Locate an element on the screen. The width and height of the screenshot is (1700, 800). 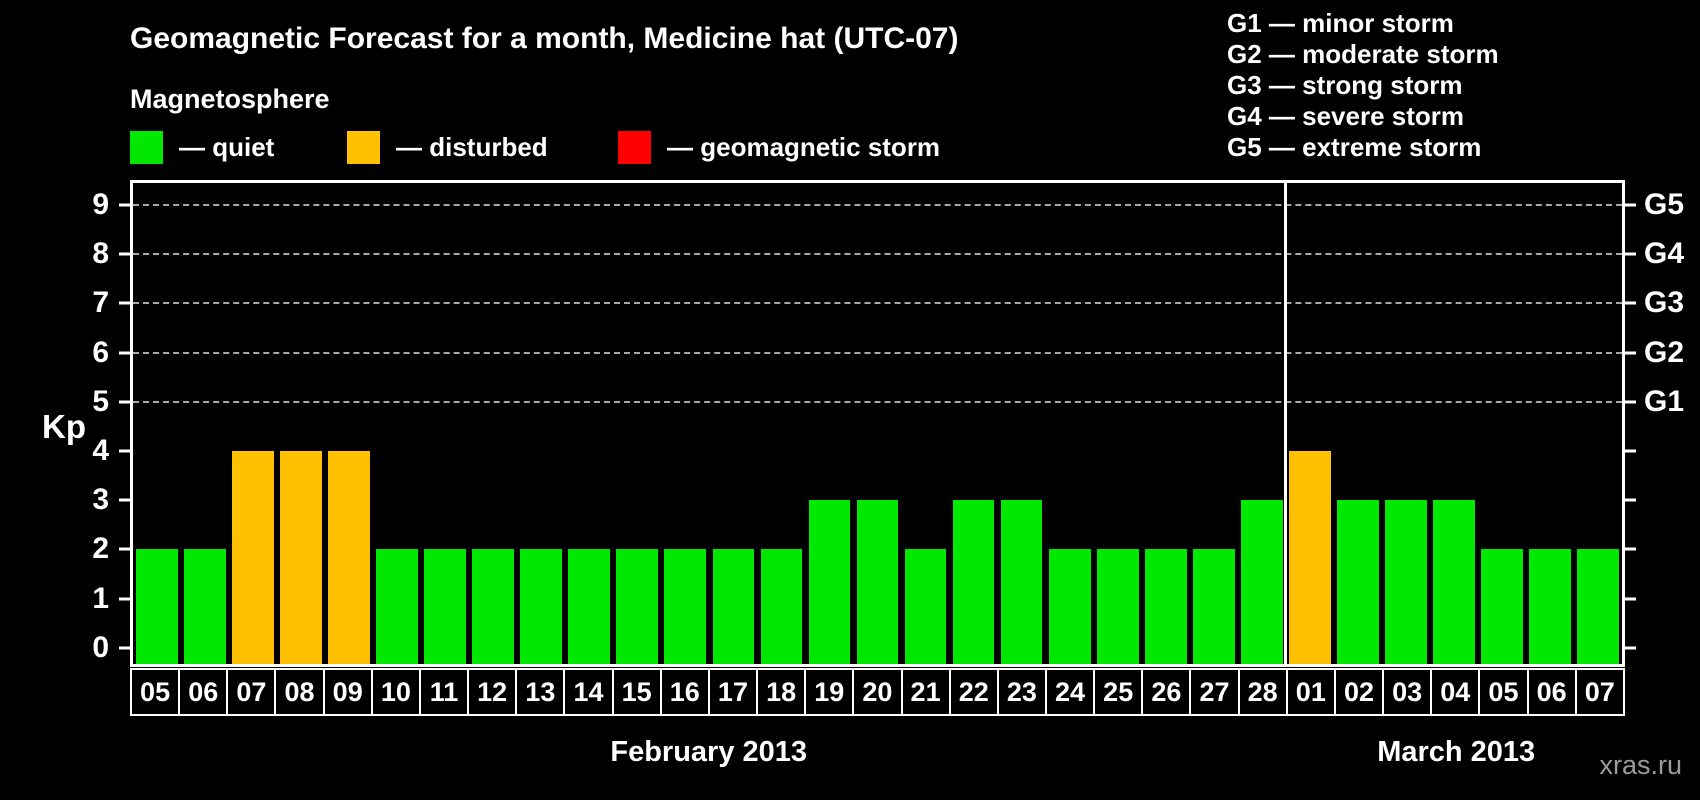
day-label-february-13: 13 is located at coordinates (540, 692).